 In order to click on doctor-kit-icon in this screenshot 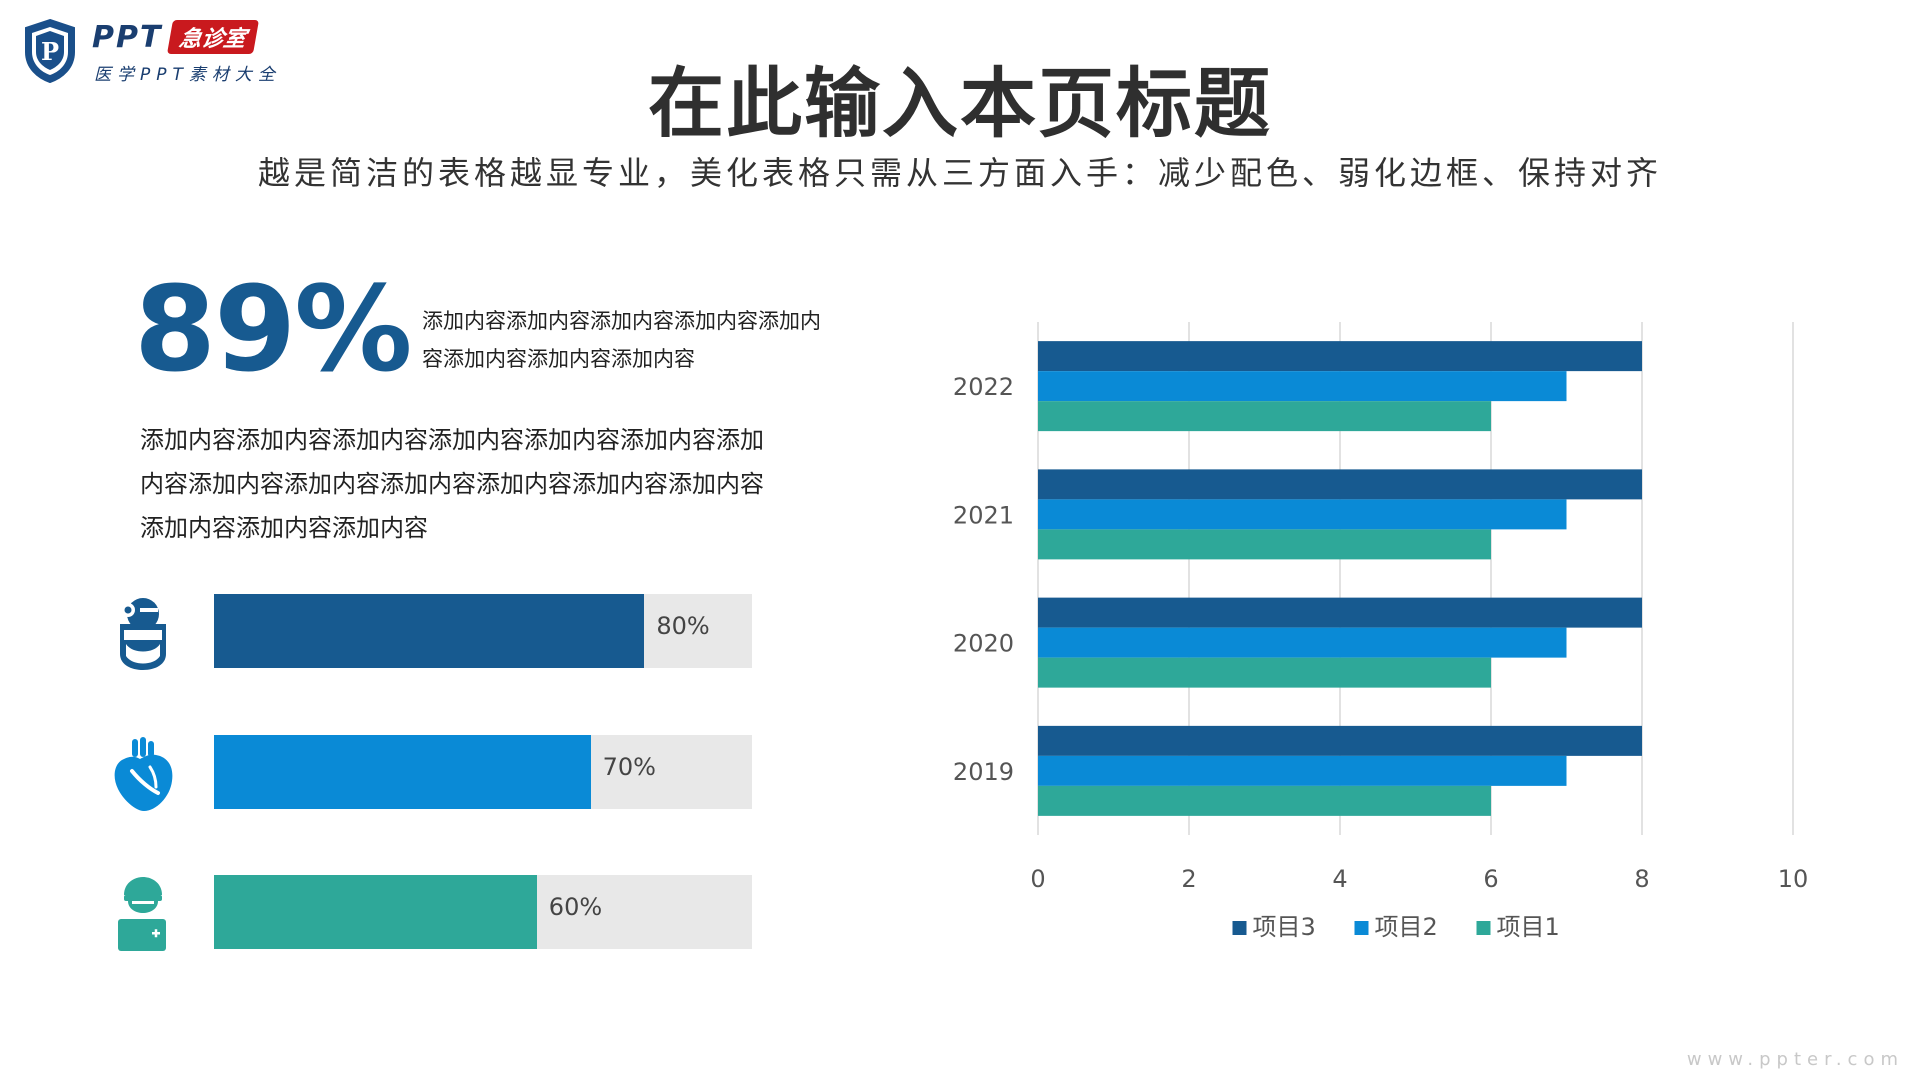, I will do `click(142, 914)`.